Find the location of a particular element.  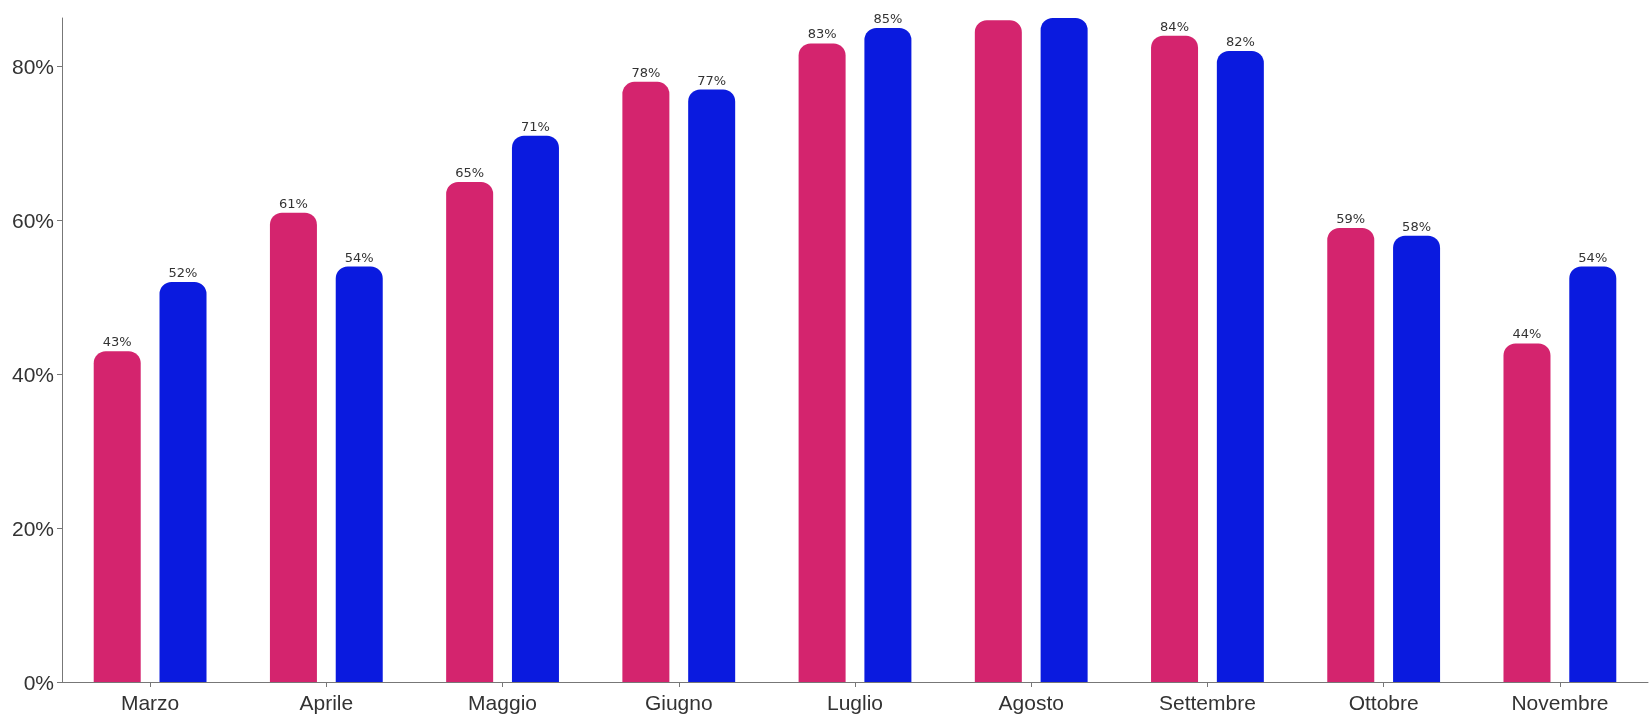

data-label: 43% is located at coordinates (117, 342).